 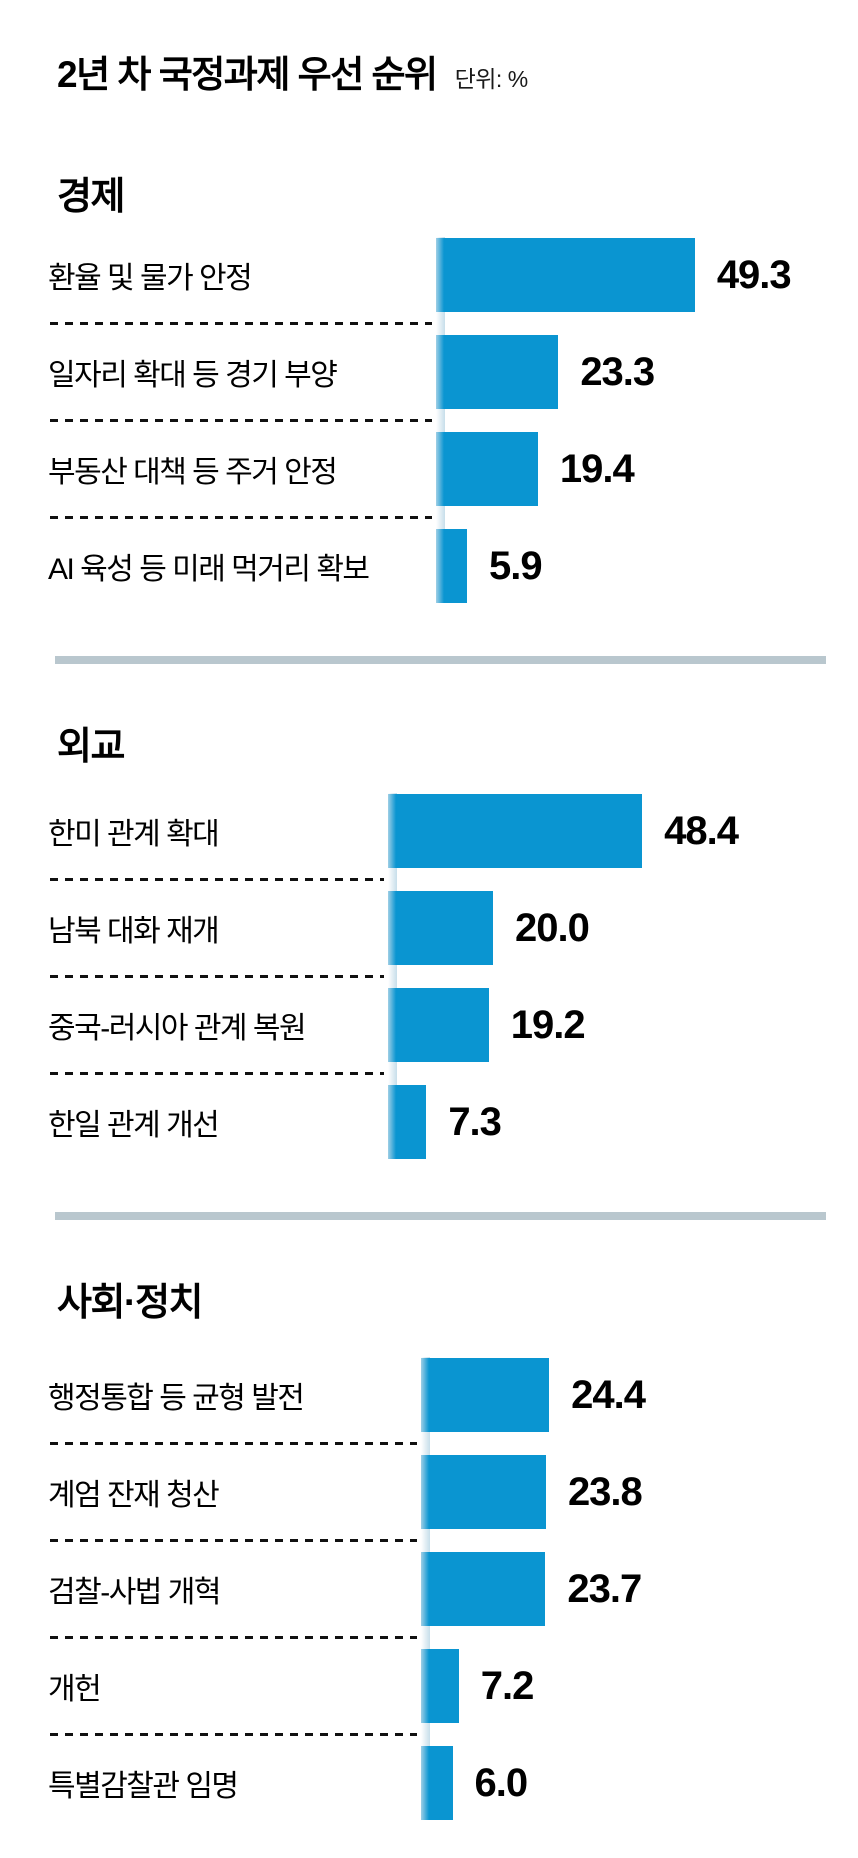 What do you see at coordinates (193, 472) in the screenshot?
I see `bar-label: 부동산 대책 등 주거 안정` at bounding box center [193, 472].